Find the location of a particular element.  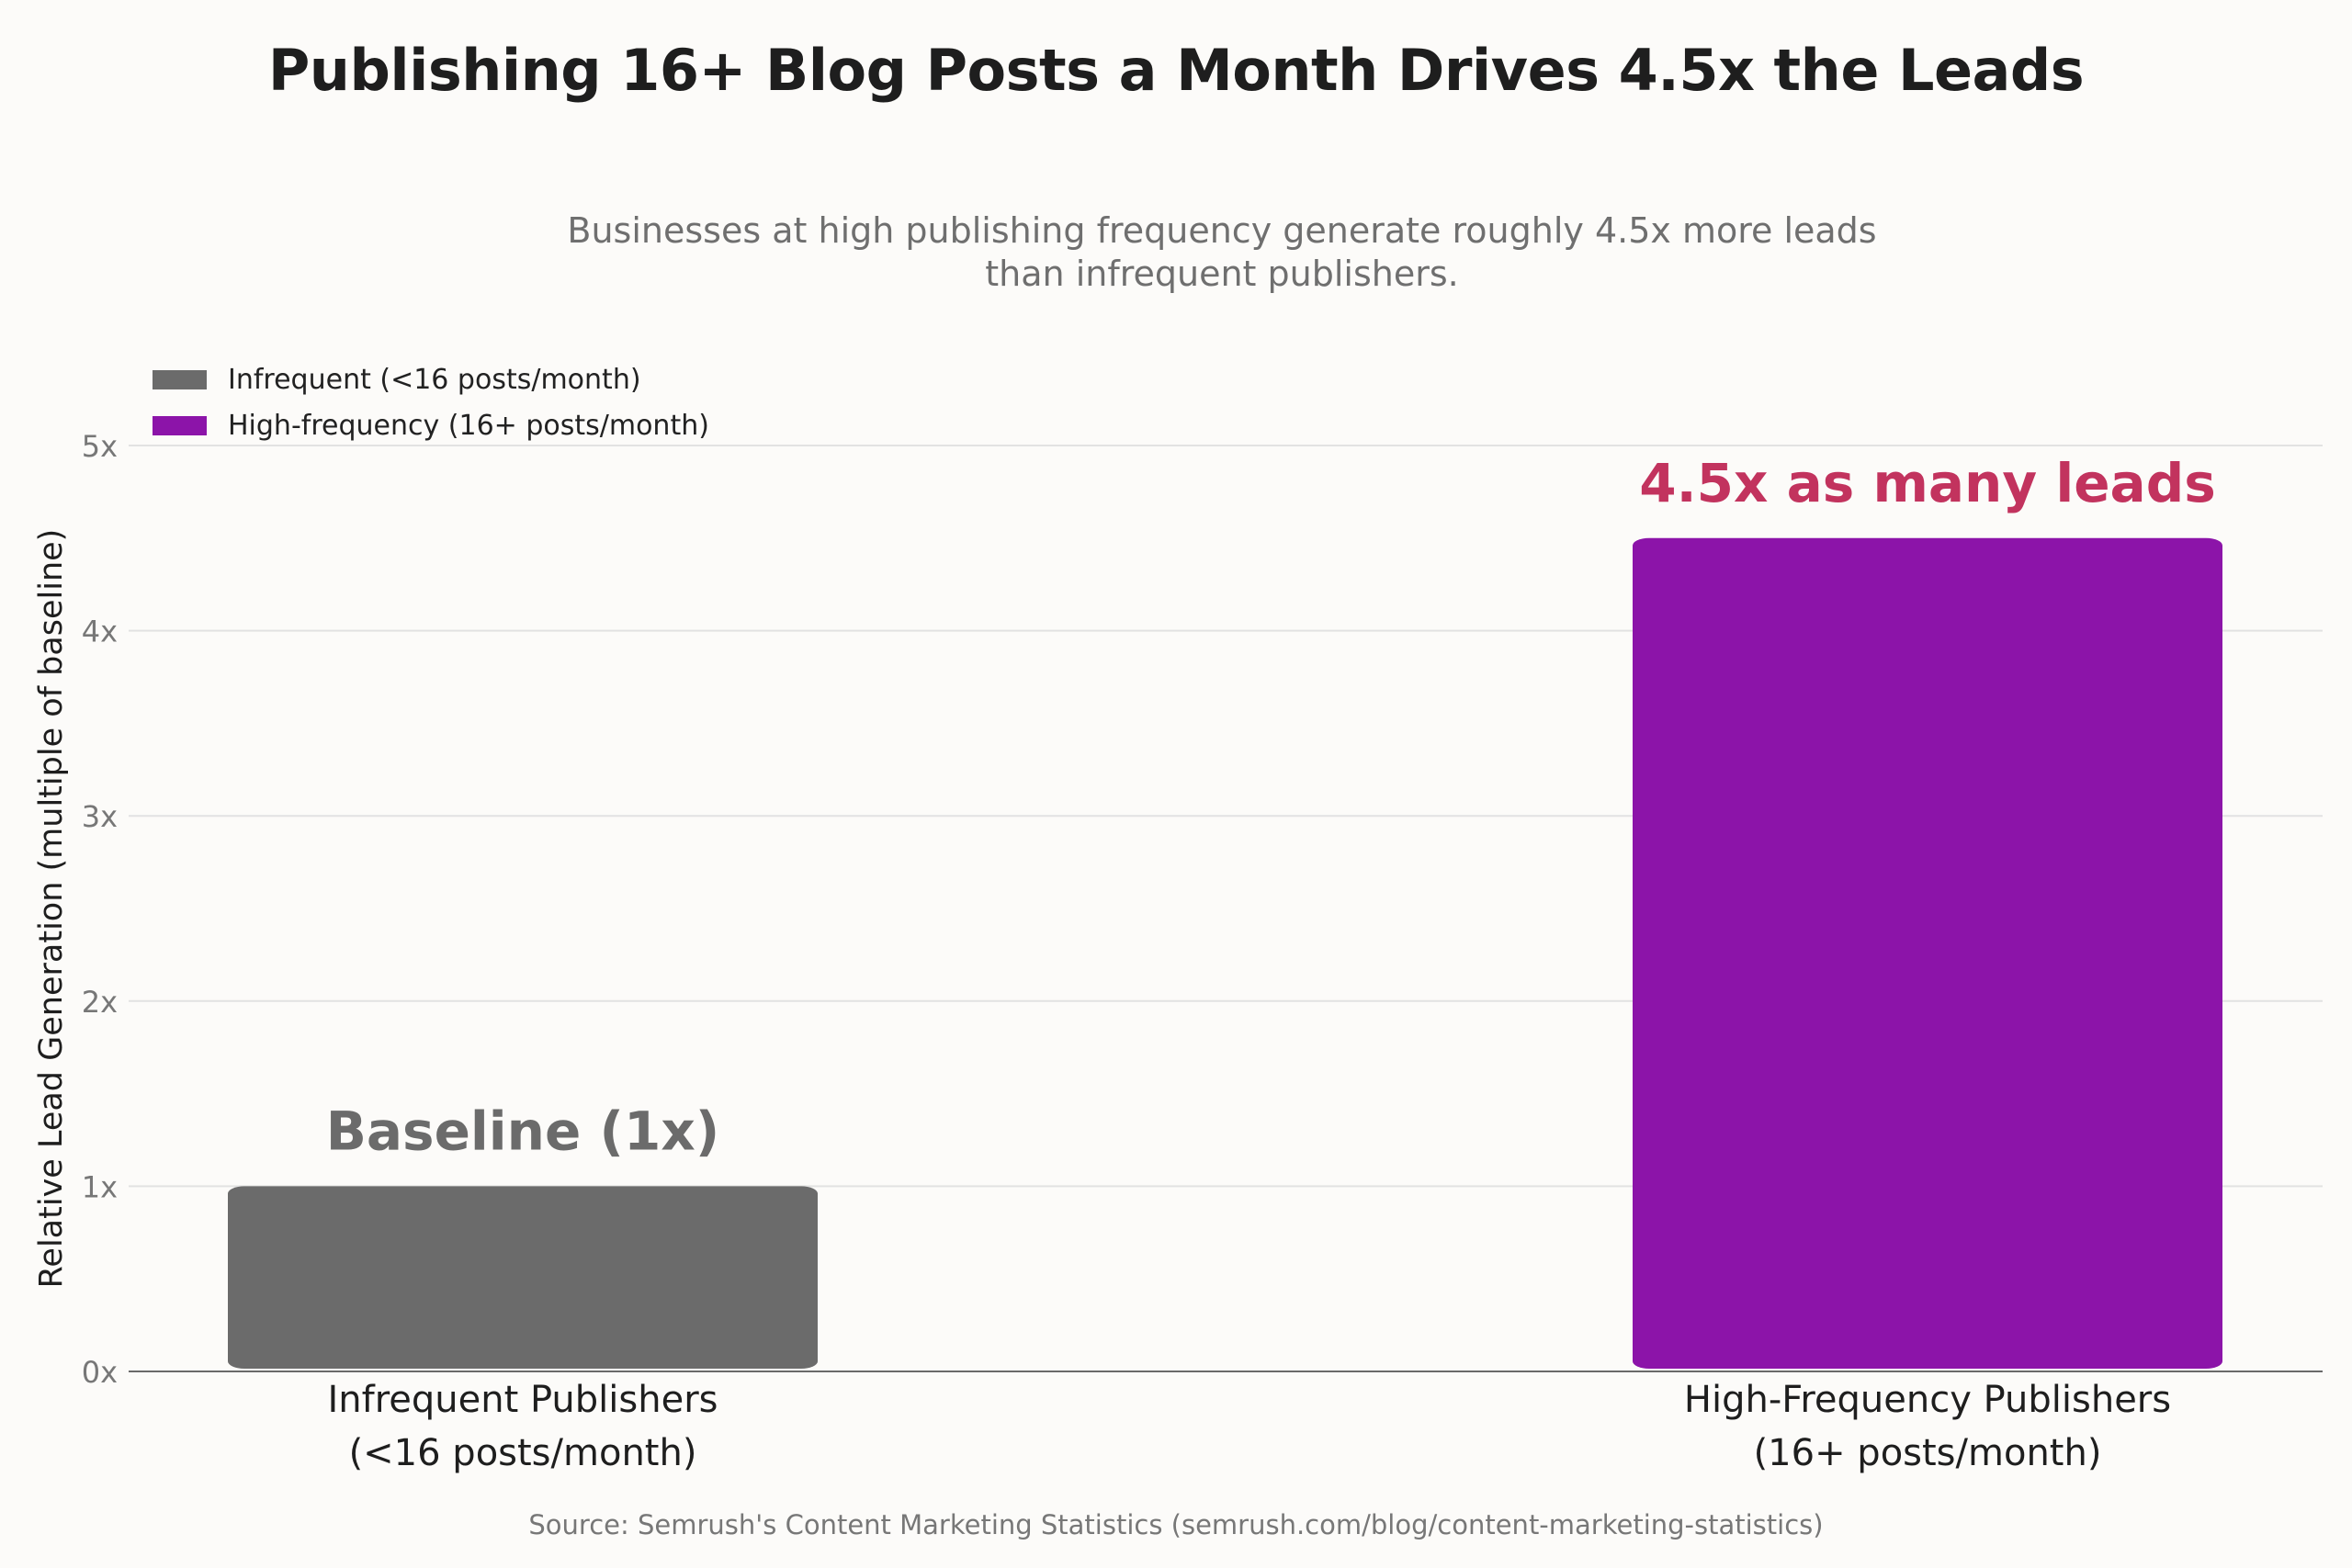

legend-item-high-frequency: High-frequency (16+ posts/month) is located at coordinates (431, 425).